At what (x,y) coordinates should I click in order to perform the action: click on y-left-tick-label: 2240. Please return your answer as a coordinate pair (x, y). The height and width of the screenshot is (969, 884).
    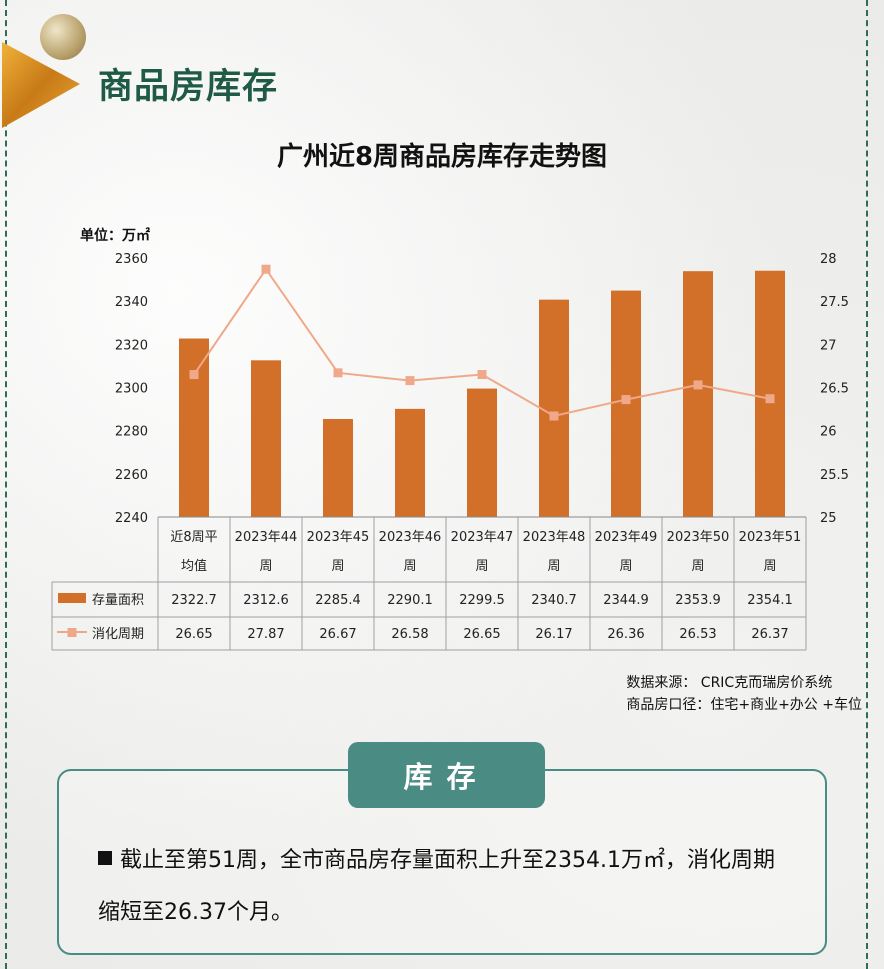
    Looking at the image, I should click on (131, 518).